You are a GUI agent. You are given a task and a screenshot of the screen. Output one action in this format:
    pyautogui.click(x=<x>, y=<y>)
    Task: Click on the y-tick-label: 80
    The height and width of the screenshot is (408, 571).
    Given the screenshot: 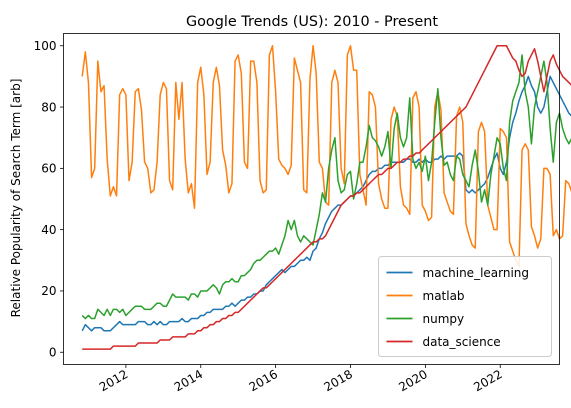 What is the action you would take?
    pyautogui.click(x=48, y=107)
    